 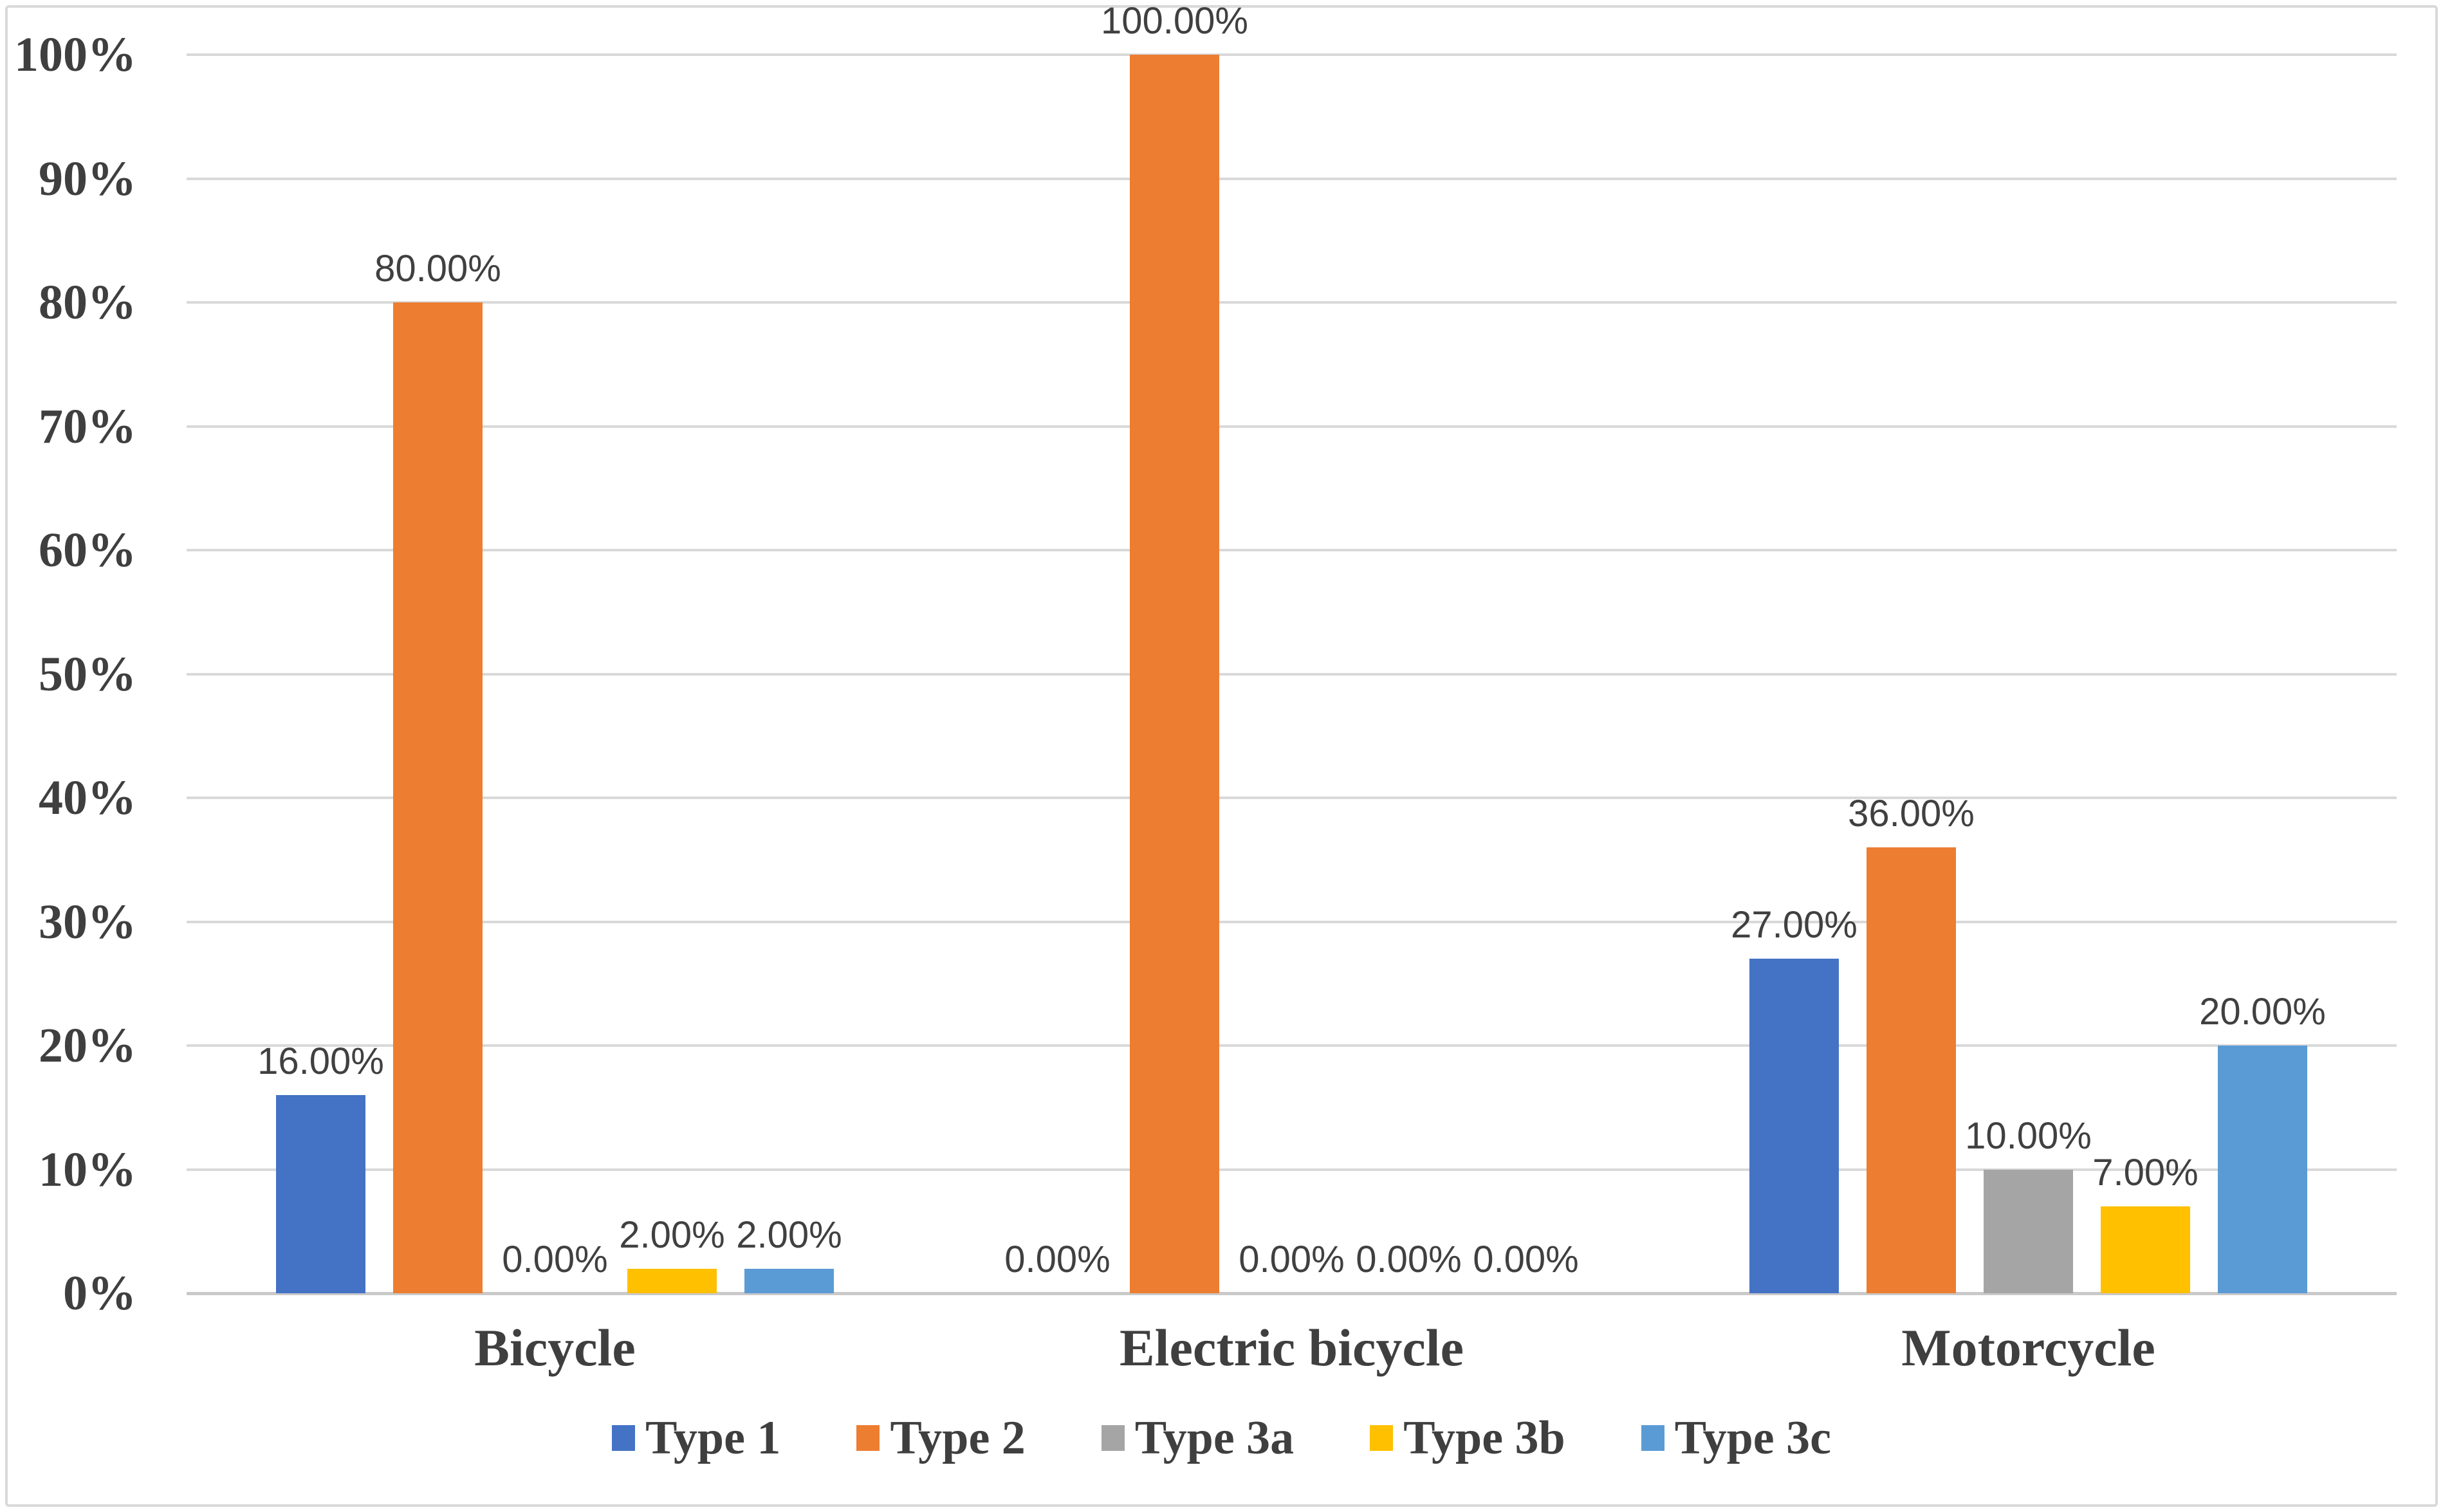 What do you see at coordinates (437, 269) in the screenshot?
I see `data-label: 80.00%` at bounding box center [437, 269].